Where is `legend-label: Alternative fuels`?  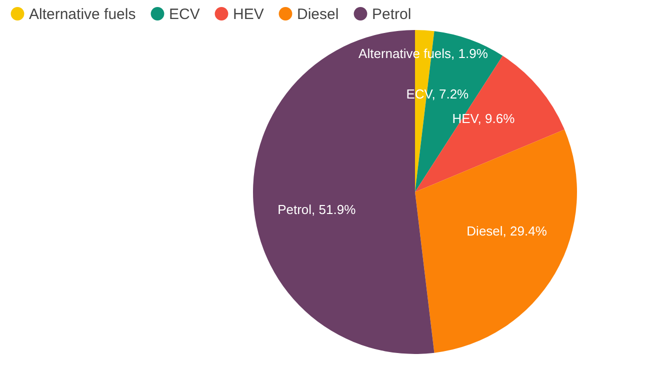 legend-label: Alternative fuels is located at coordinates (82, 14).